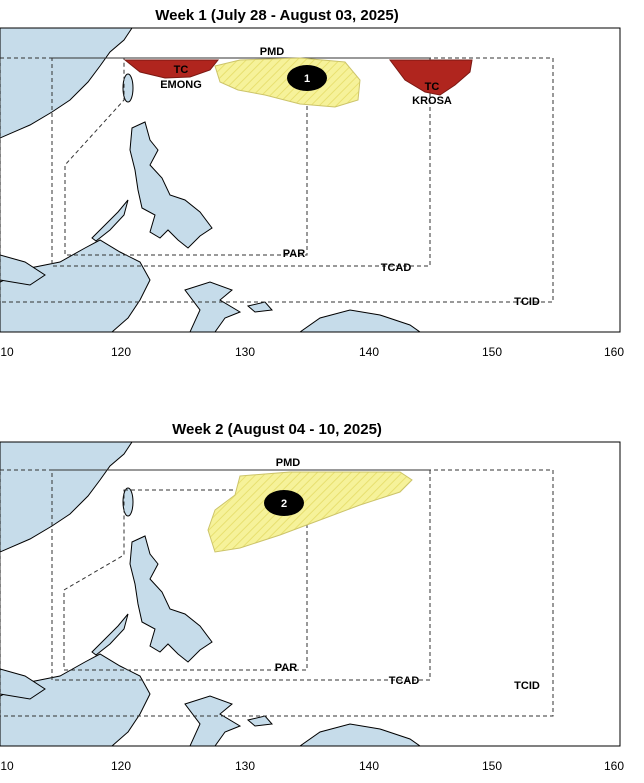 The width and height of the screenshot is (644, 783). What do you see at coordinates (181, 85) in the screenshot?
I see `tc-name: EMONG` at bounding box center [181, 85].